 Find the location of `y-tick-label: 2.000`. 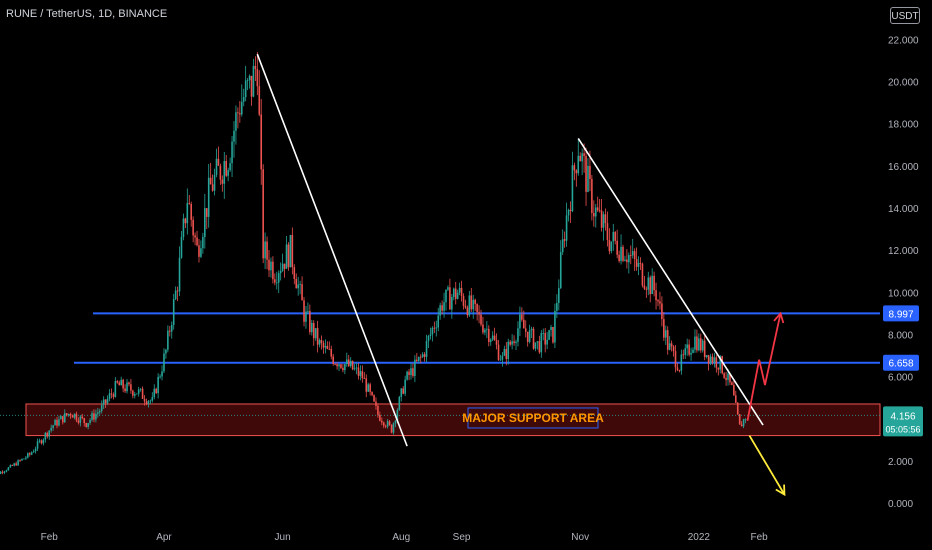

y-tick-label: 2.000 is located at coordinates (900, 462).